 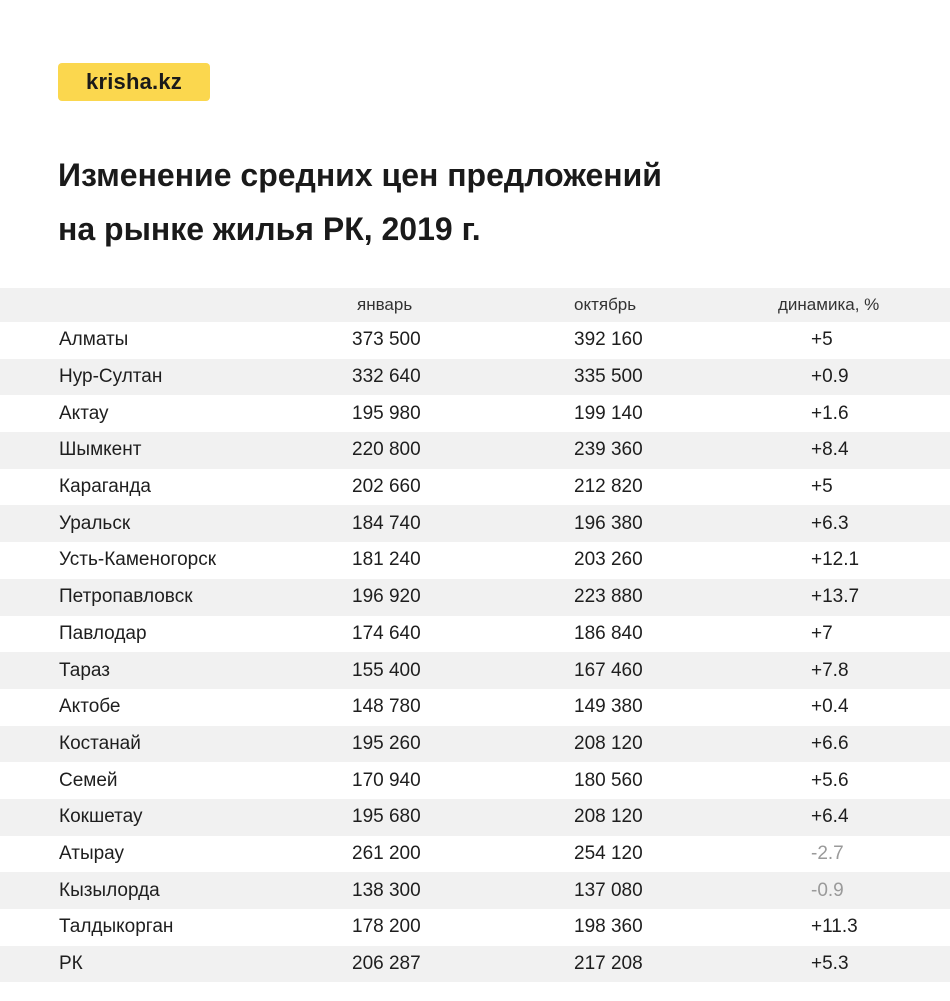 I want to click on cell-october: 223 880, so click(x=608, y=597).